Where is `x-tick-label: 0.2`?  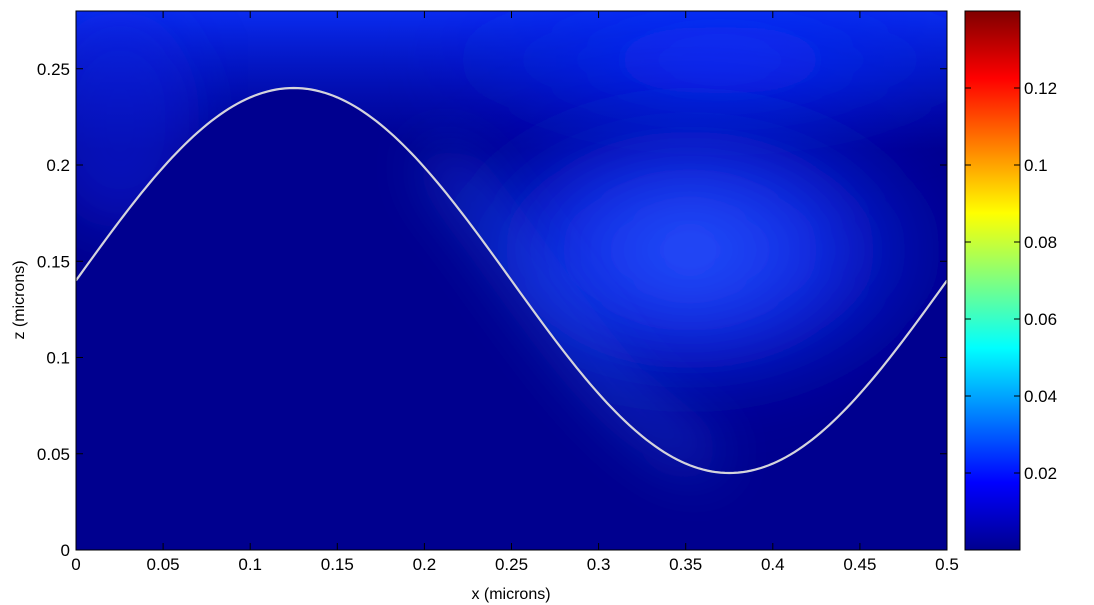 x-tick-label: 0.2 is located at coordinates (425, 564).